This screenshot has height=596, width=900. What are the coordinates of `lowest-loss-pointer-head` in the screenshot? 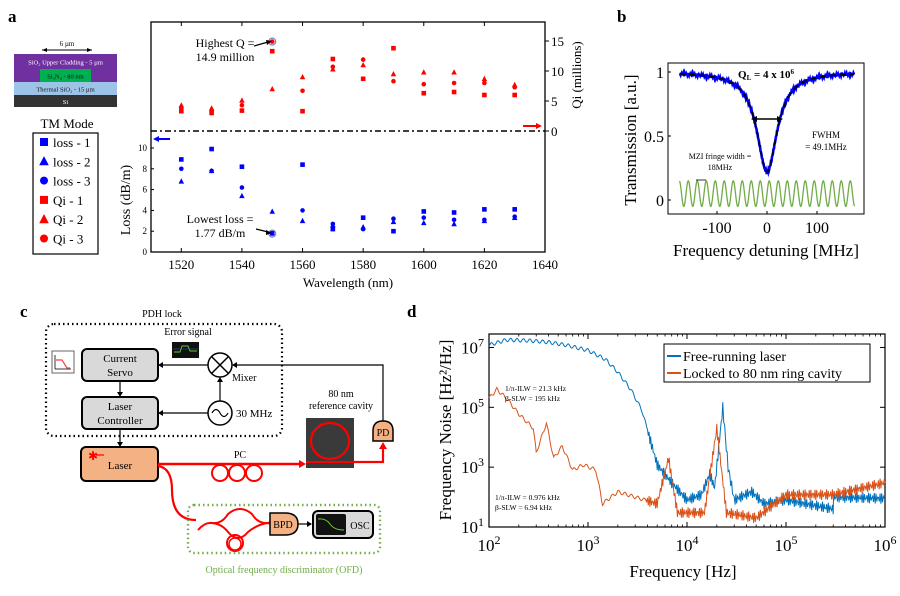 It's located at (269, 232).